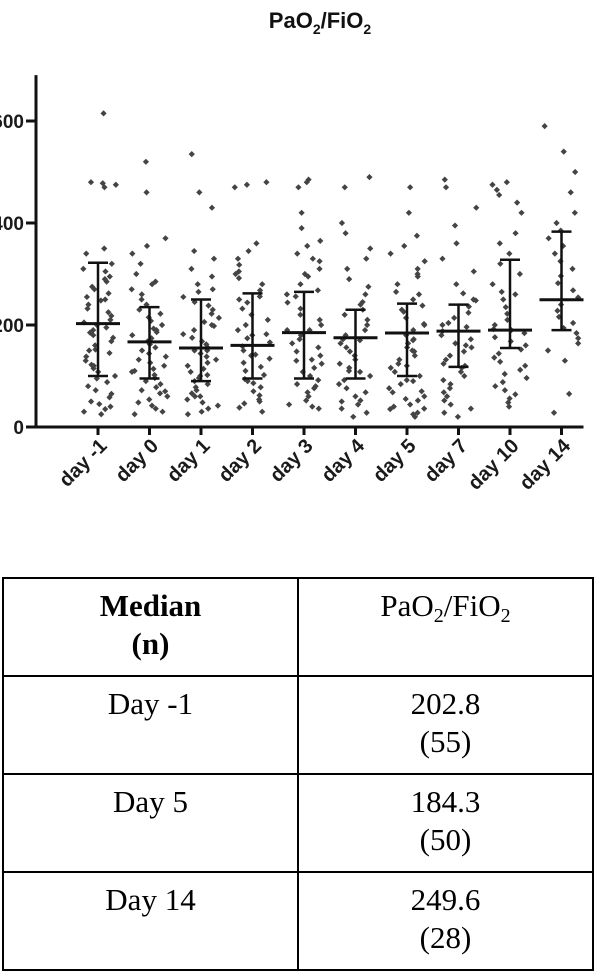 Image resolution: width=596 pixels, height=971 pixels. I want to click on x-tick-label: day 0, so click(137, 461).